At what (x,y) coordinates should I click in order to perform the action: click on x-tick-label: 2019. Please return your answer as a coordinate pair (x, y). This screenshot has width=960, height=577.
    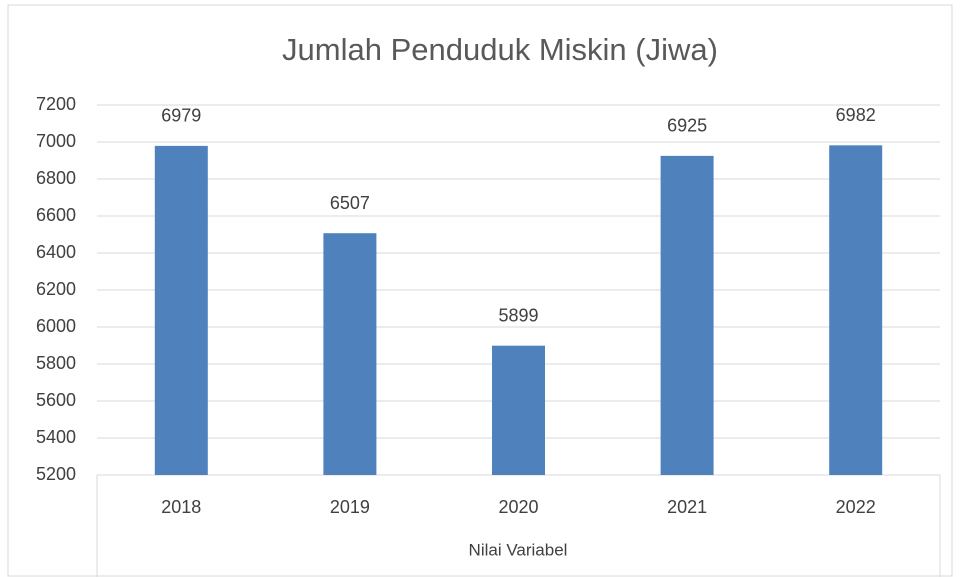
    Looking at the image, I should click on (350, 507).